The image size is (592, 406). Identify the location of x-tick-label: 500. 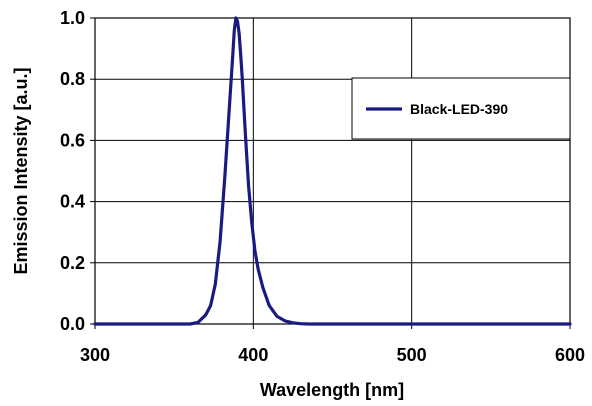
(412, 355).